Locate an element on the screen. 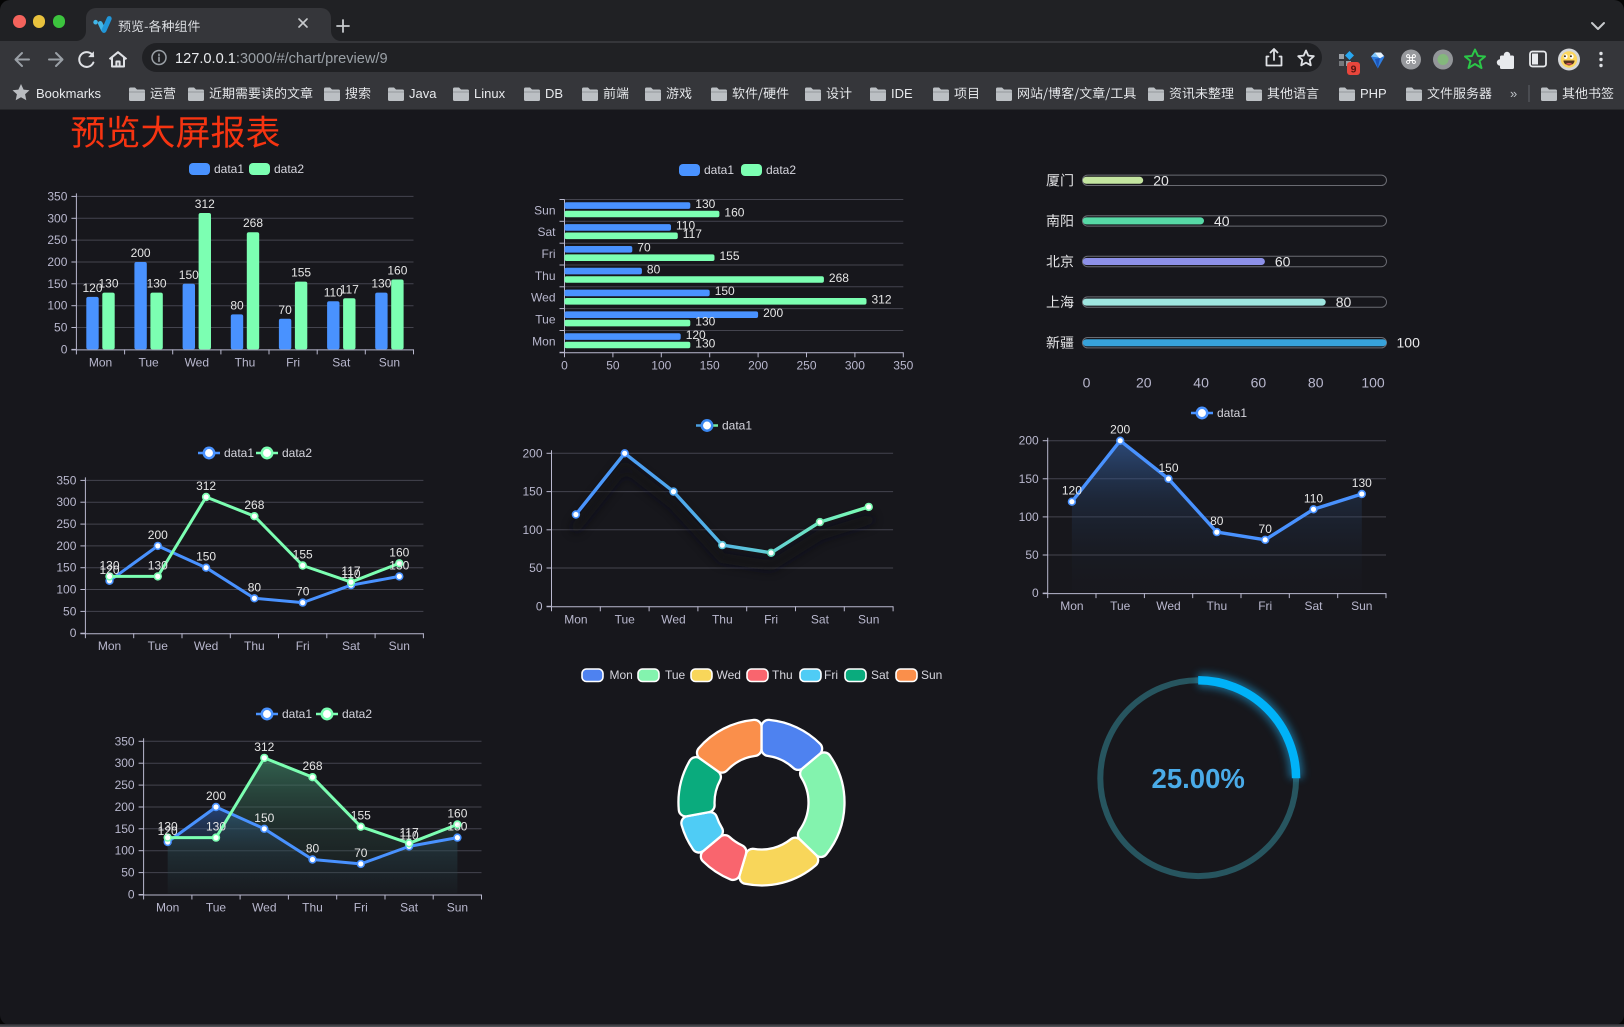 This screenshot has width=1624, height=1027. svg-text: 40 is located at coordinates (1222, 221).